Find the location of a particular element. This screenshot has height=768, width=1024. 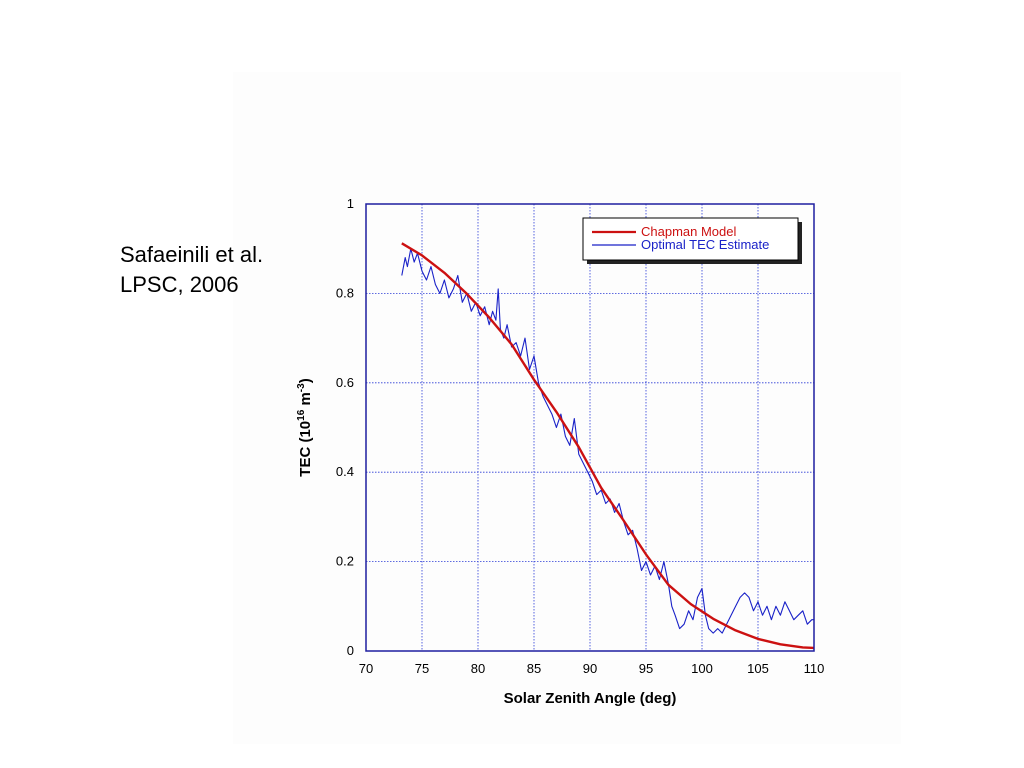

y-label-exp1: 16 is located at coordinates (301, 415).